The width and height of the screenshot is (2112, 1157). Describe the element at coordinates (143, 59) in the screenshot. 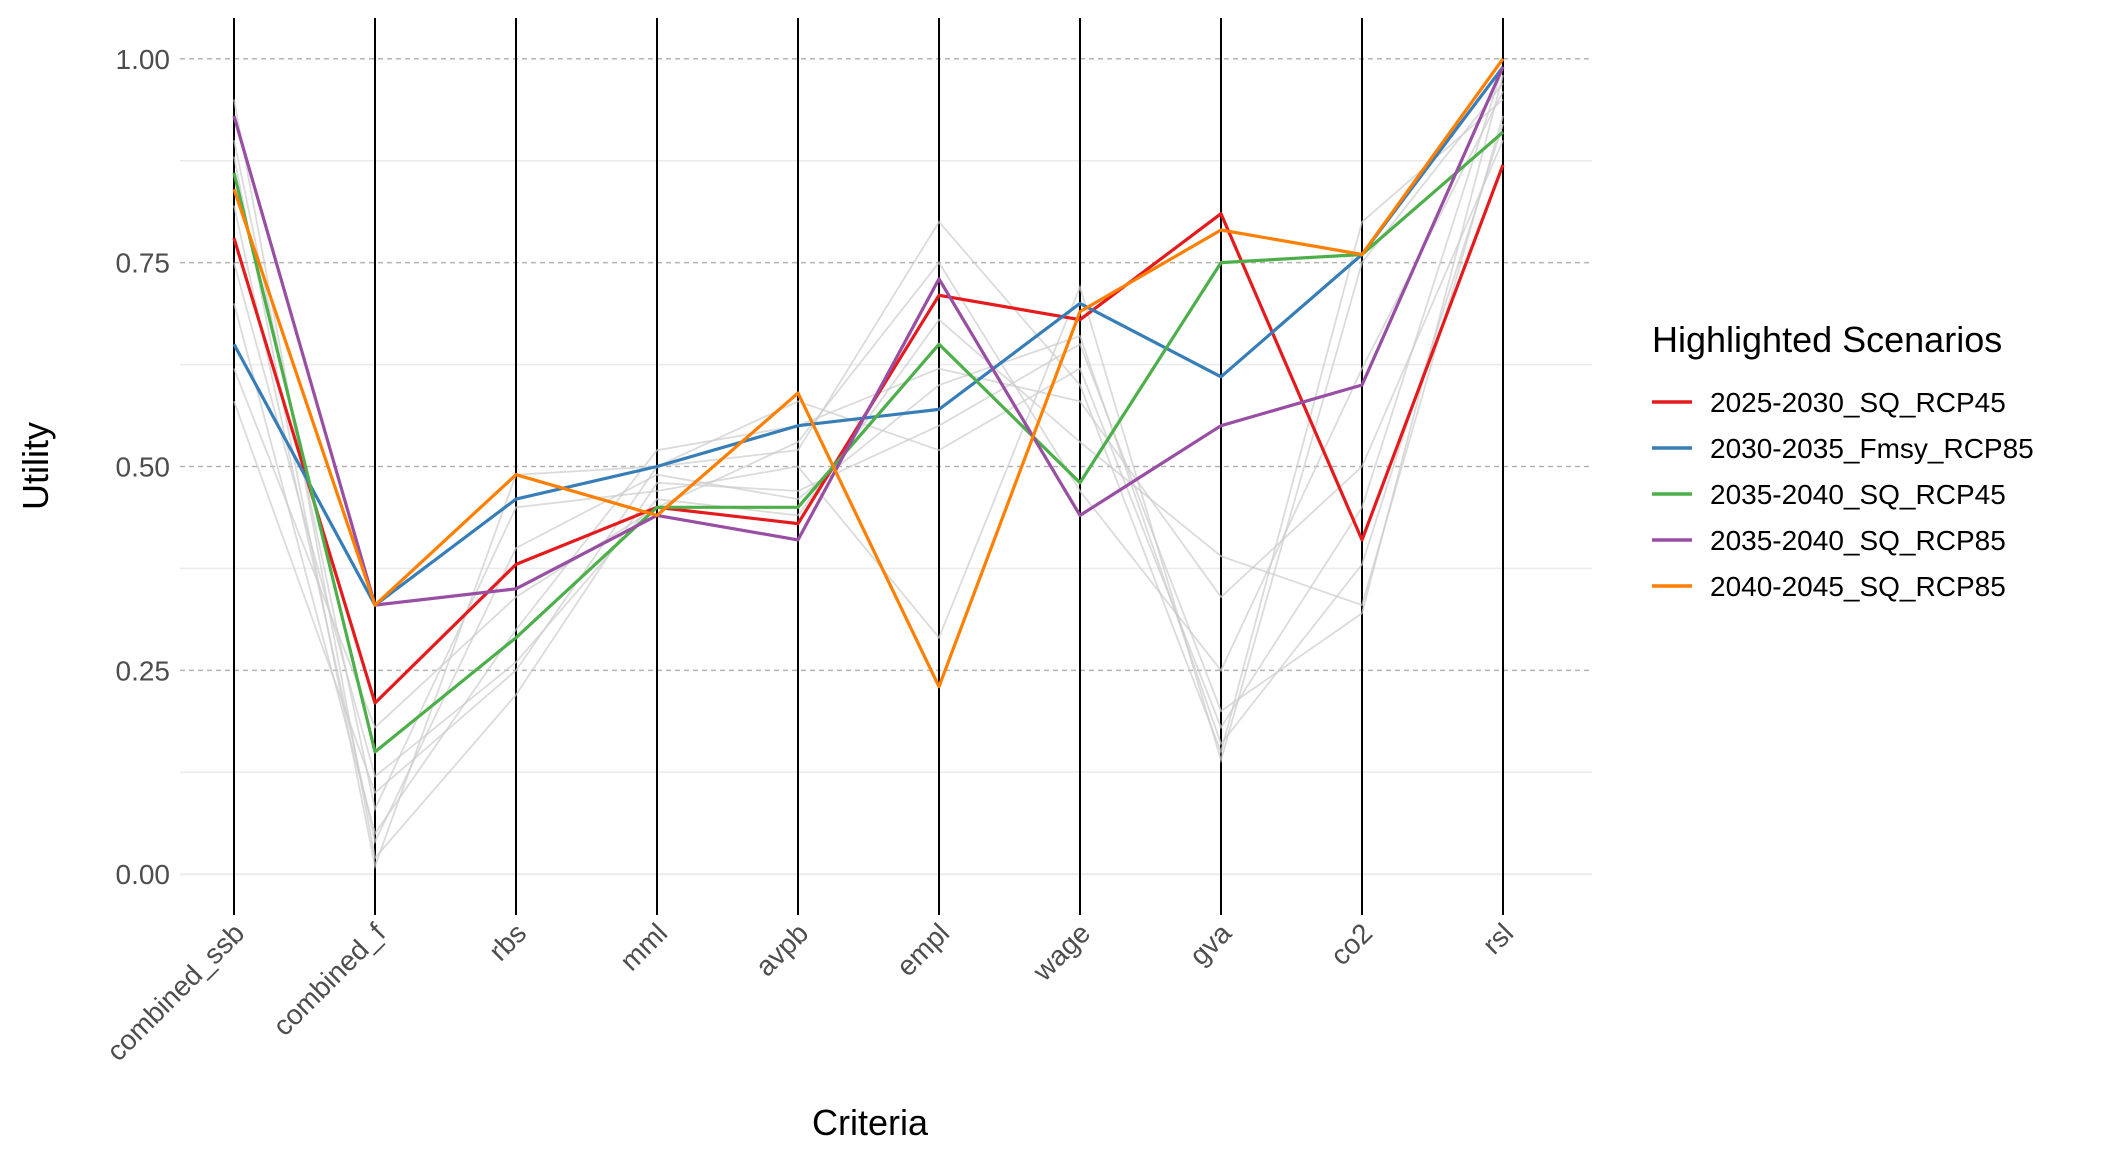

I see `y-tick-label: 1.00` at that location.